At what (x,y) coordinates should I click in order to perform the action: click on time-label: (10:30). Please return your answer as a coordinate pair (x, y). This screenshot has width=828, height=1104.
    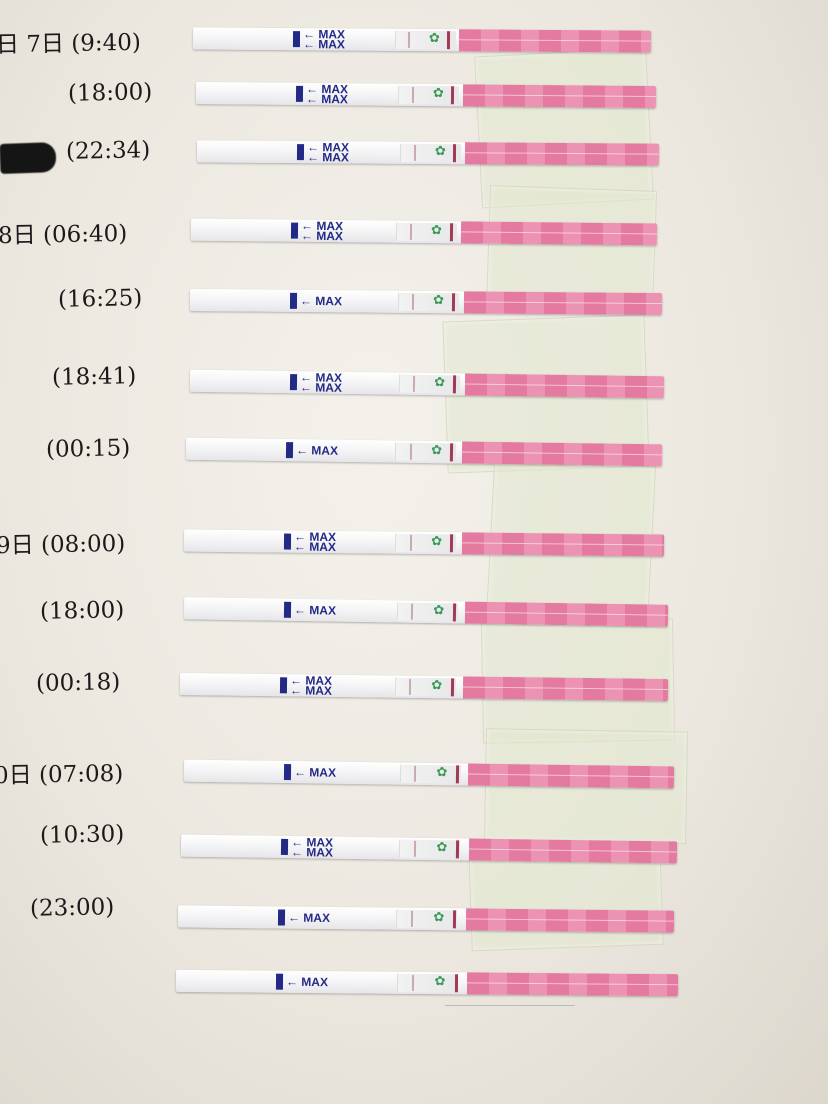
    Looking at the image, I should click on (82, 835).